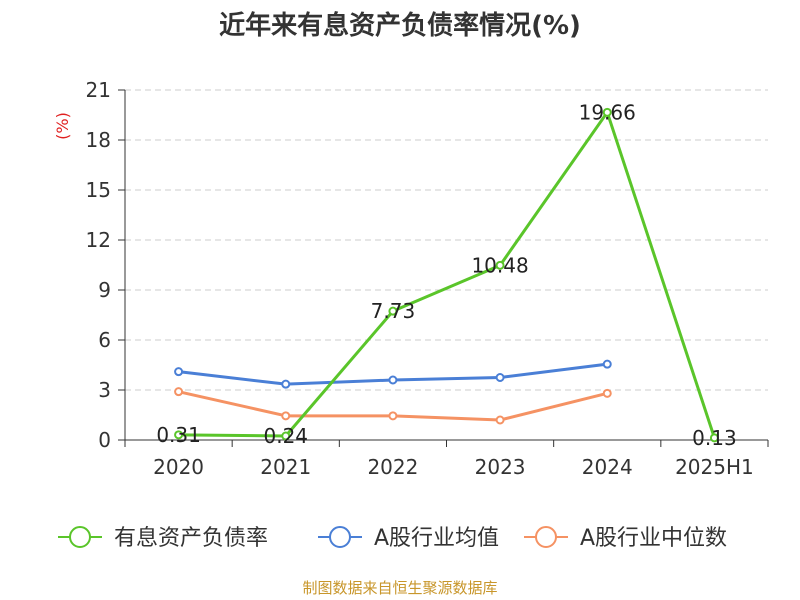 This screenshot has height=600, width=800. I want to click on legend-label: 有息资产负债率, so click(191, 538).